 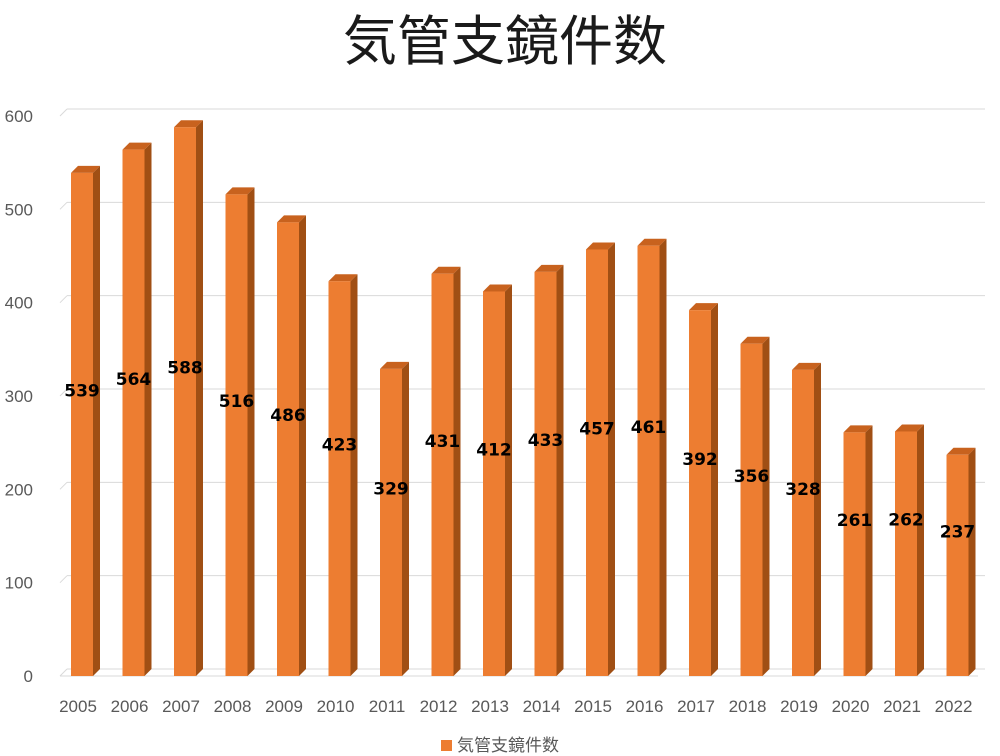 I want to click on data-label: 356, so click(x=752, y=477).